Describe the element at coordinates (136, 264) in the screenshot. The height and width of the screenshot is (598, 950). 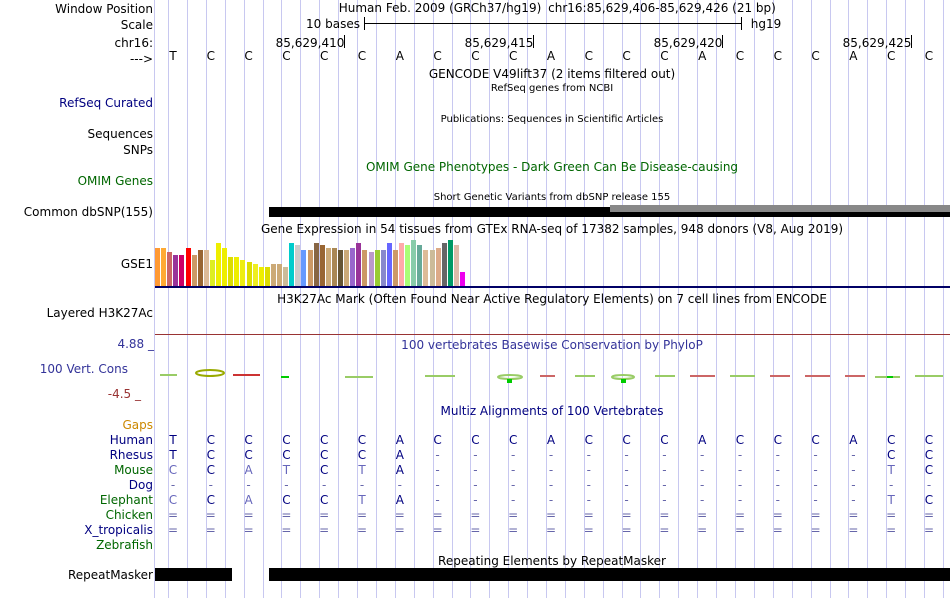
I see `gtex-track-label: GSE1` at that location.